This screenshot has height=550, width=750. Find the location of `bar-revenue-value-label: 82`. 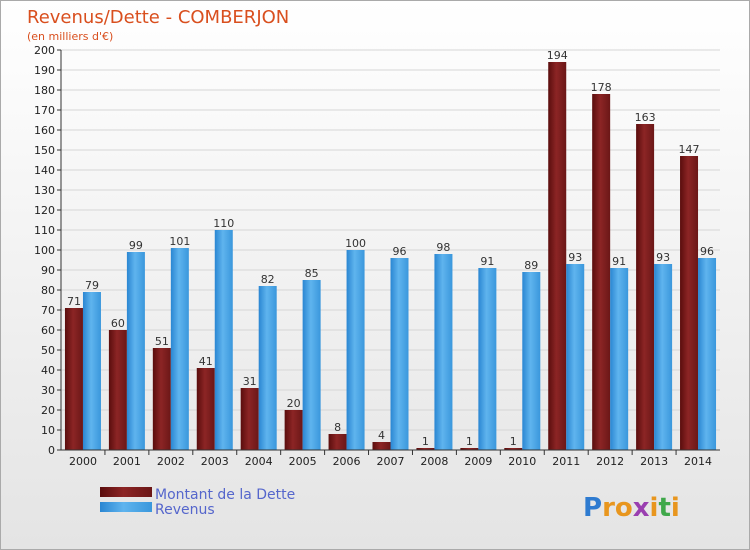

bar-revenue-value-label: 82 is located at coordinates (268, 279).